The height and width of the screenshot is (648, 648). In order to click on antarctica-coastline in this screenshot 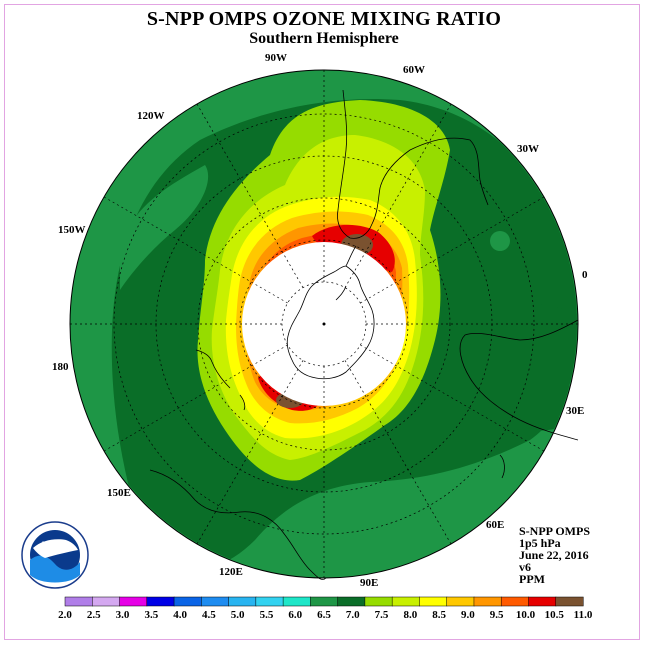, I will do `click(330, 322)`.